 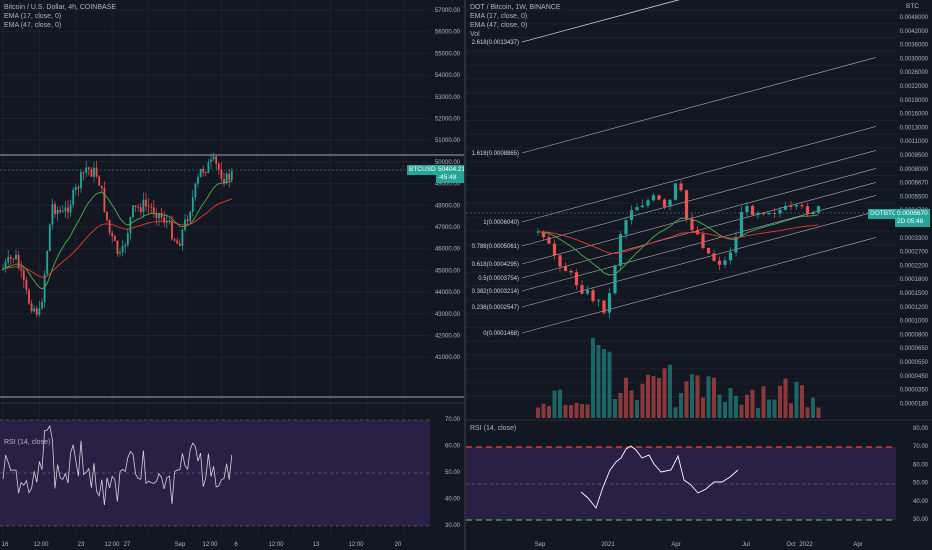 What do you see at coordinates (448, 228) in the screenshot?
I see `price-axis-label: 47000.00` at bounding box center [448, 228].